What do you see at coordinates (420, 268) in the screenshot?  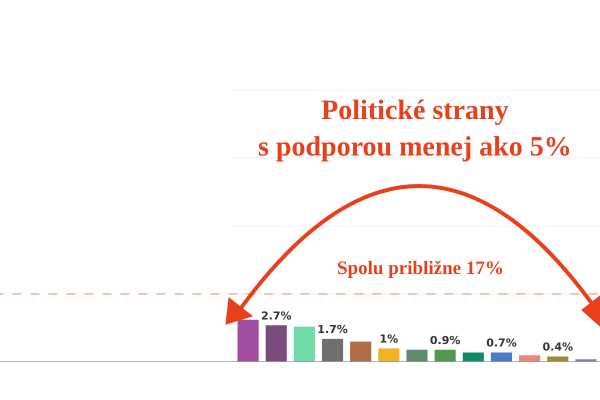 I see `annotation: Spolu približne 17%` at bounding box center [420, 268].